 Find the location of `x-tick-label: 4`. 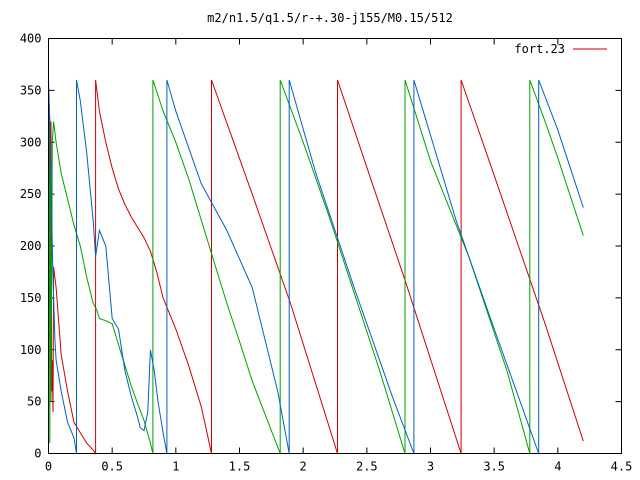

x-tick-label: 4 is located at coordinates (557, 467).